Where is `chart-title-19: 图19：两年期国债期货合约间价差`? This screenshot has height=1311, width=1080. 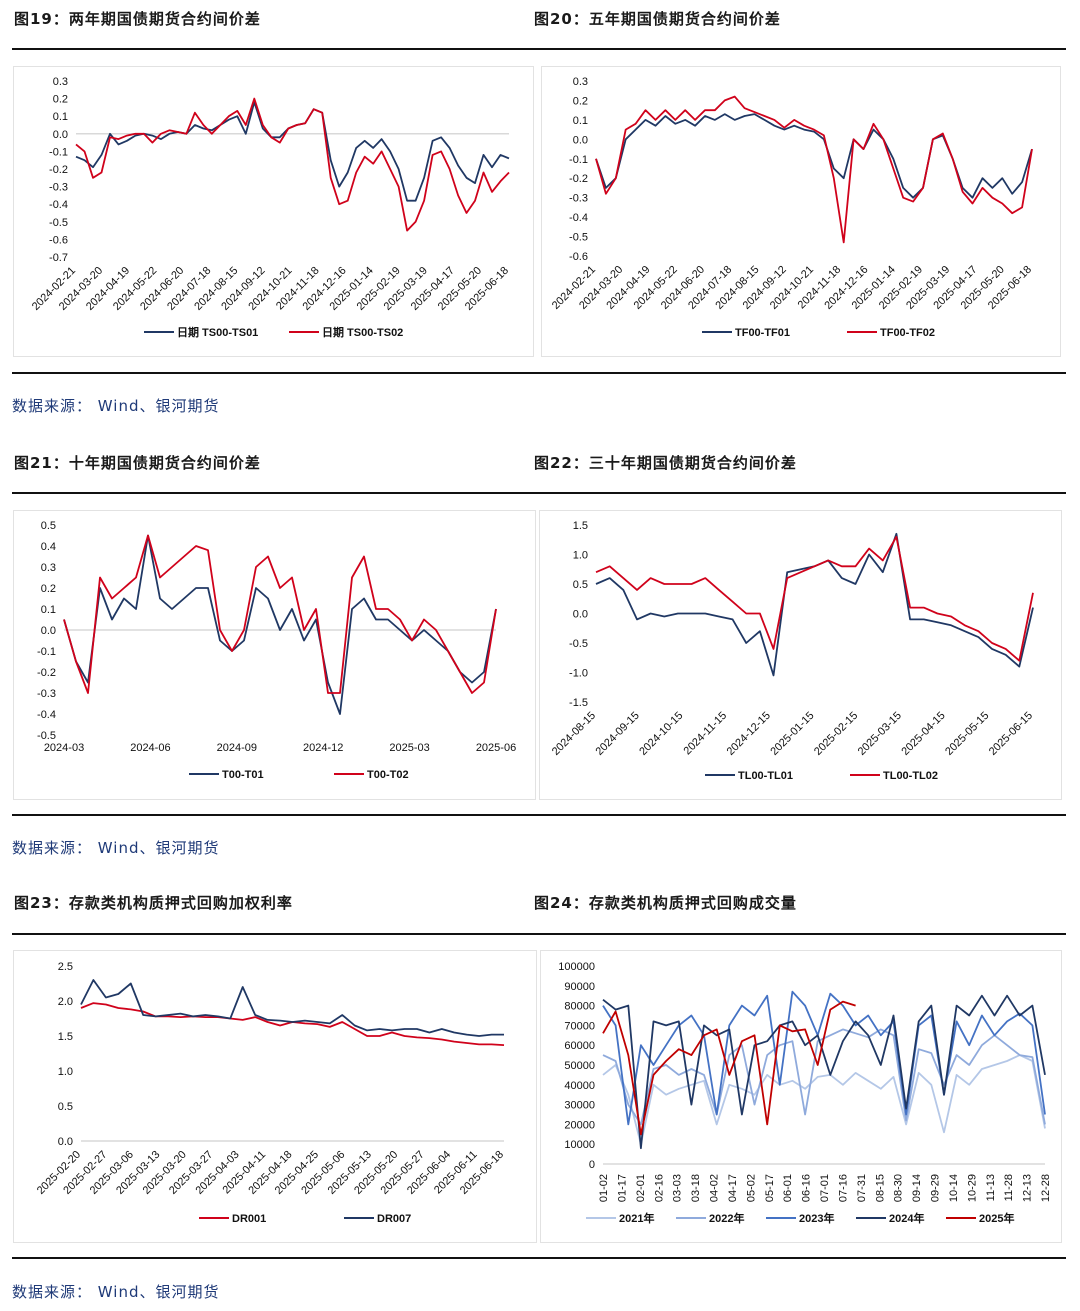 chart-title-19: 图19：两年期国债期货合约间价差 is located at coordinates (137, 19).